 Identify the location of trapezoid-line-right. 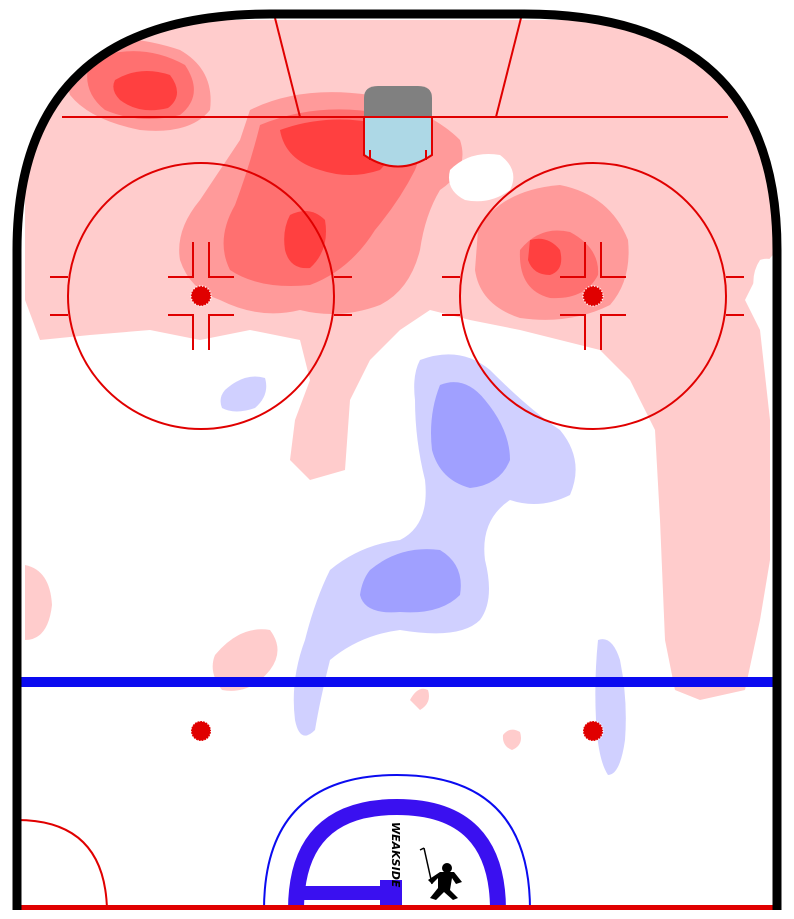
(509, 65).